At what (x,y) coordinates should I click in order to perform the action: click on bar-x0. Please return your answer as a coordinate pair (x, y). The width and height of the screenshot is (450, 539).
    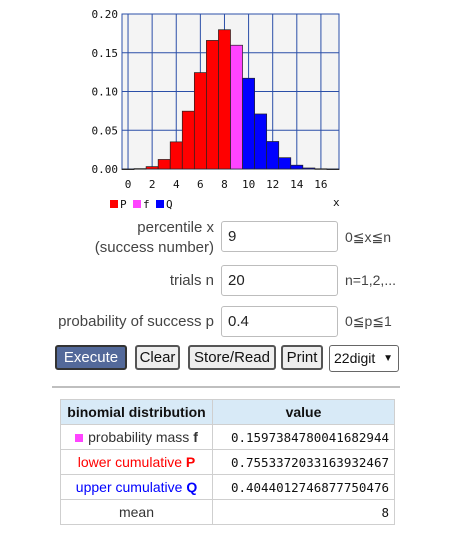
    Looking at the image, I should click on (128, 169).